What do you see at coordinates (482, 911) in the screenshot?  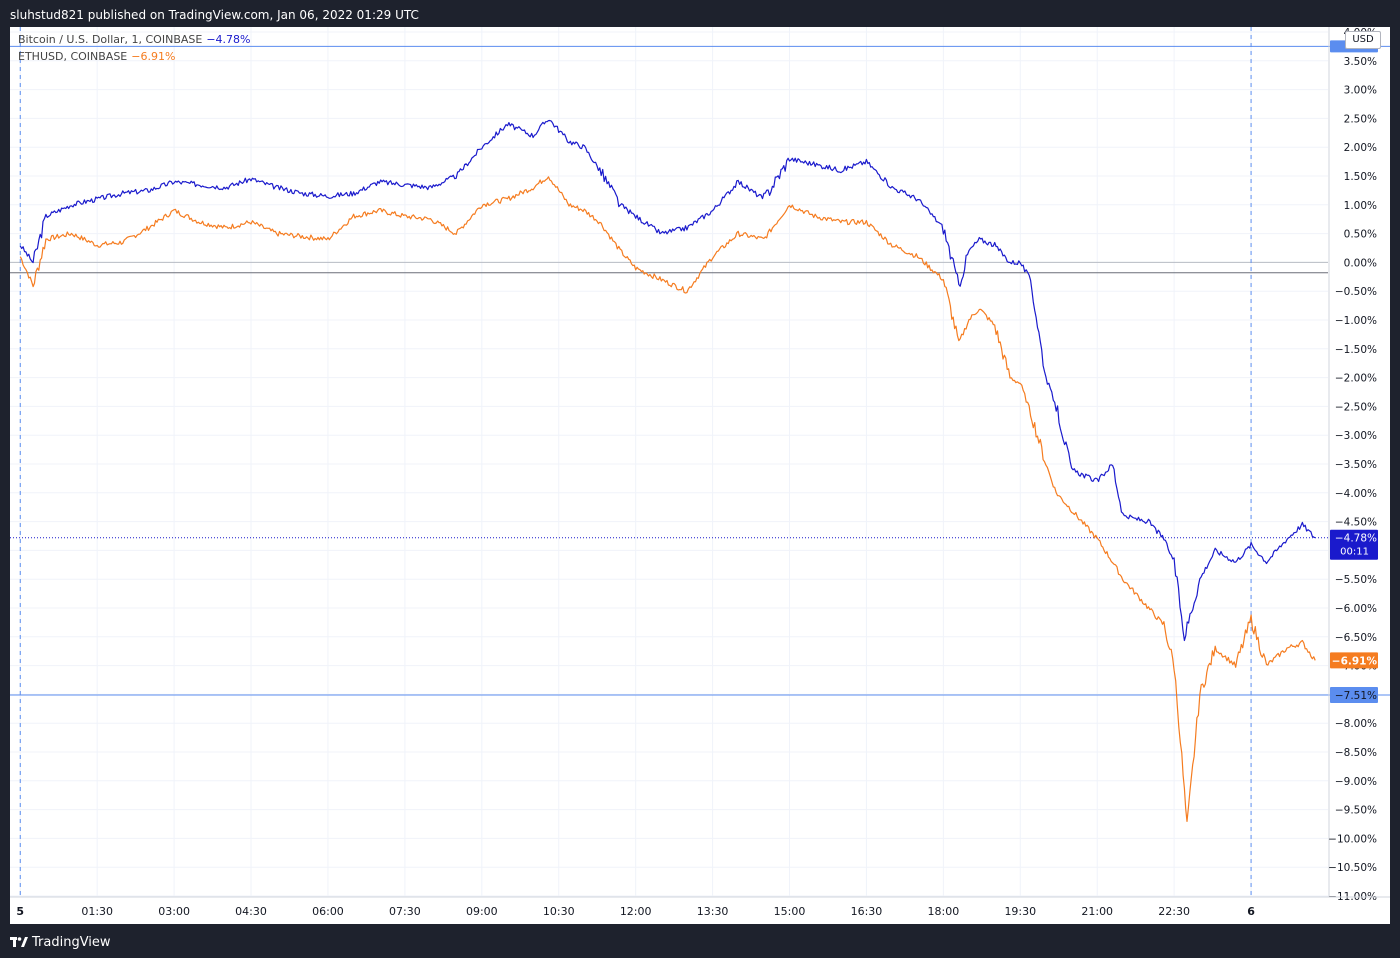 I see `time-axis-tick-label: 09:00` at bounding box center [482, 911].